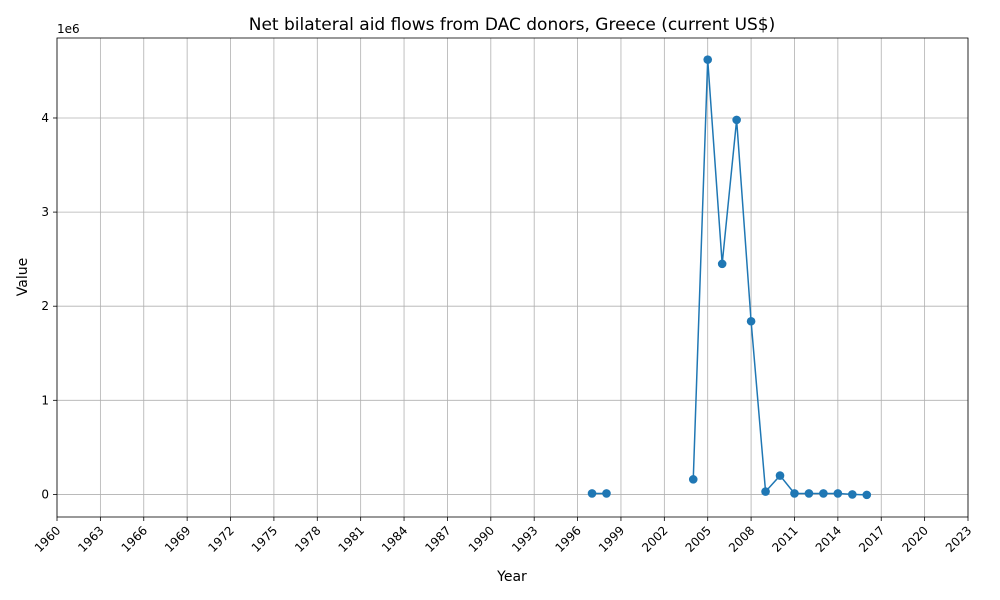 The height and width of the screenshot is (600, 1000). I want to click on x-tick-label: 1972, so click(220, 538).